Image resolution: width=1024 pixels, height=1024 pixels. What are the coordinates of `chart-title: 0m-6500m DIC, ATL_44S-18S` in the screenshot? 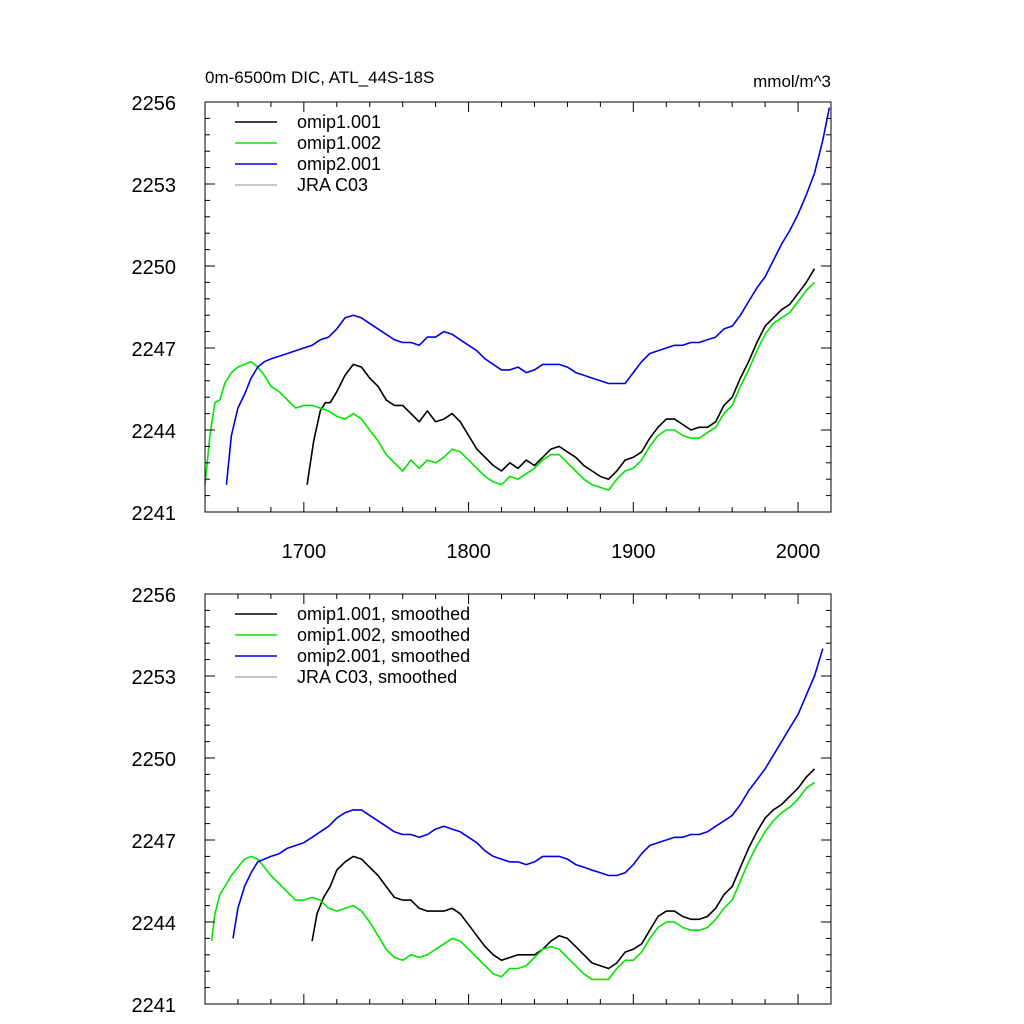 It's located at (319, 77).